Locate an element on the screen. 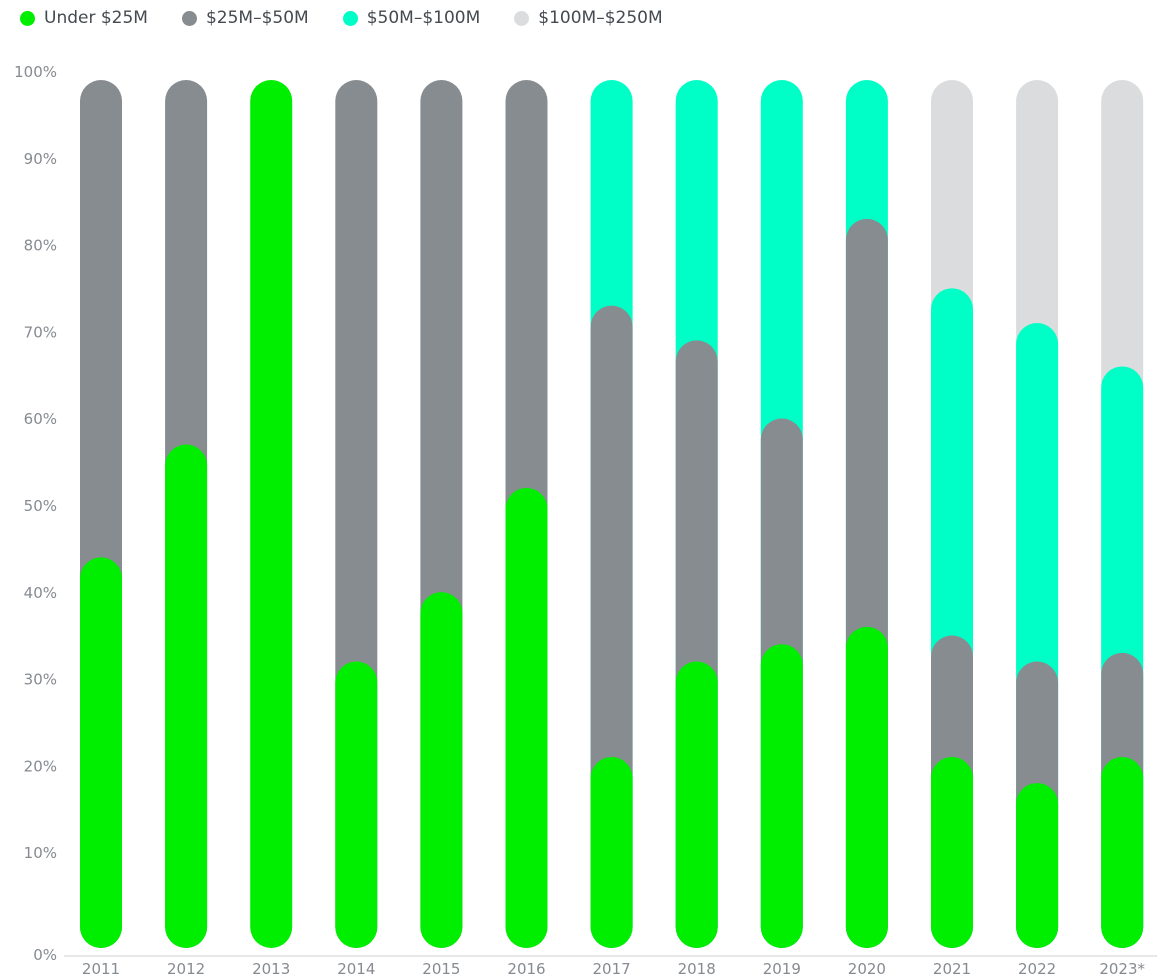 The width and height of the screenshot is (1157, 980). bar-2023-under-25m is located at coordinates (1122, 852).